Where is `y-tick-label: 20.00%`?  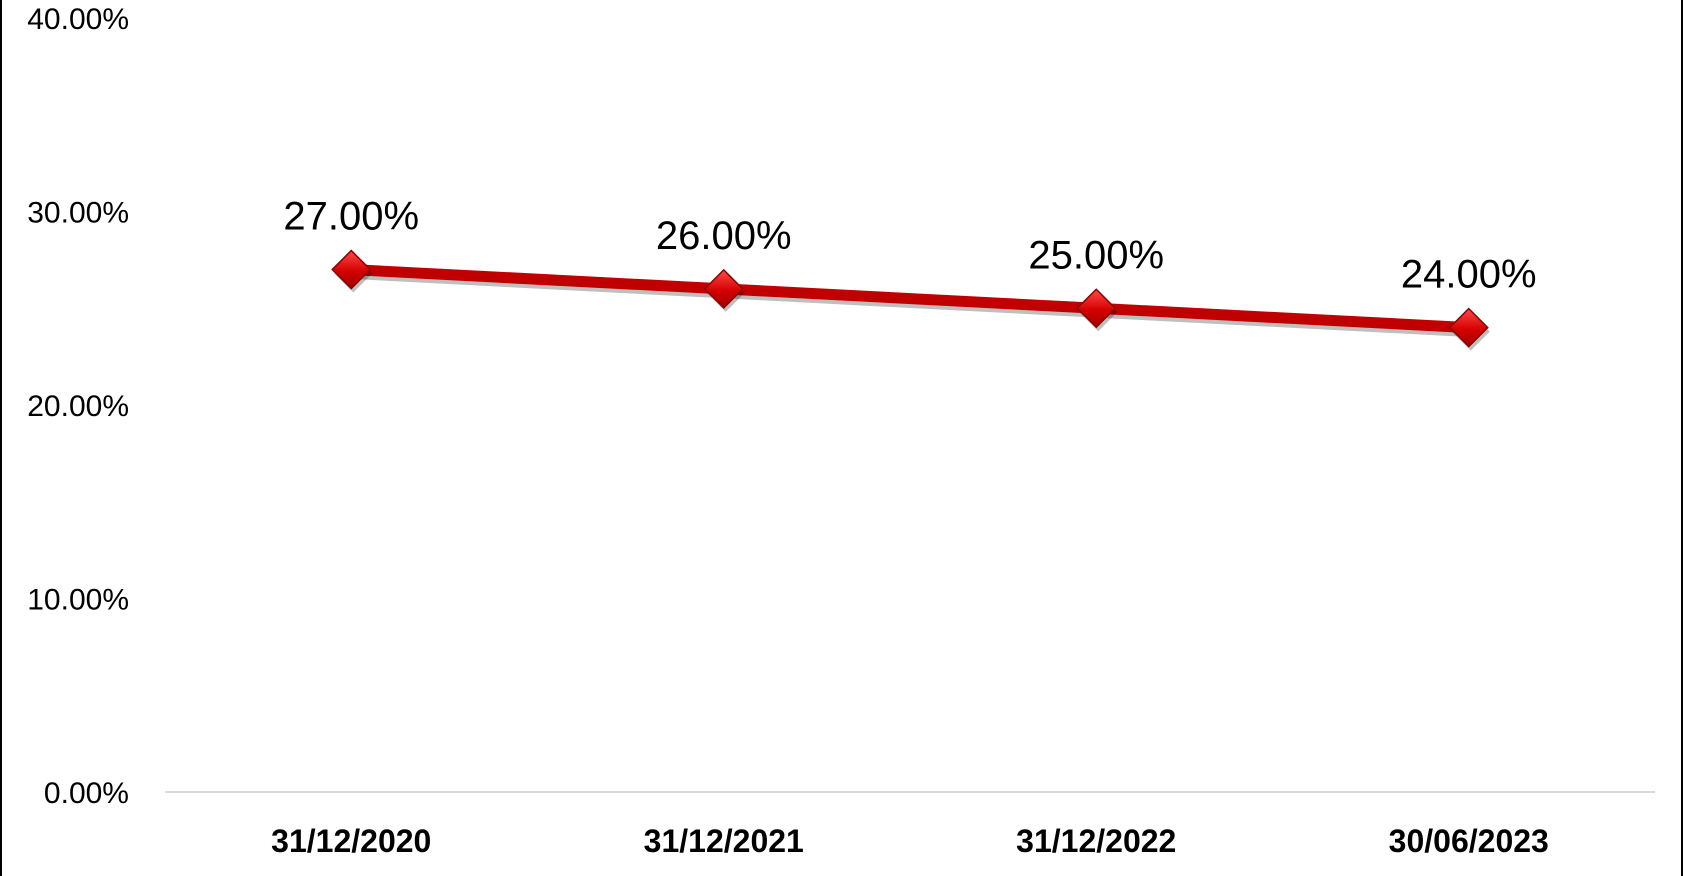
y-tick-label: 20.00% is located at coordinates (78, 406).